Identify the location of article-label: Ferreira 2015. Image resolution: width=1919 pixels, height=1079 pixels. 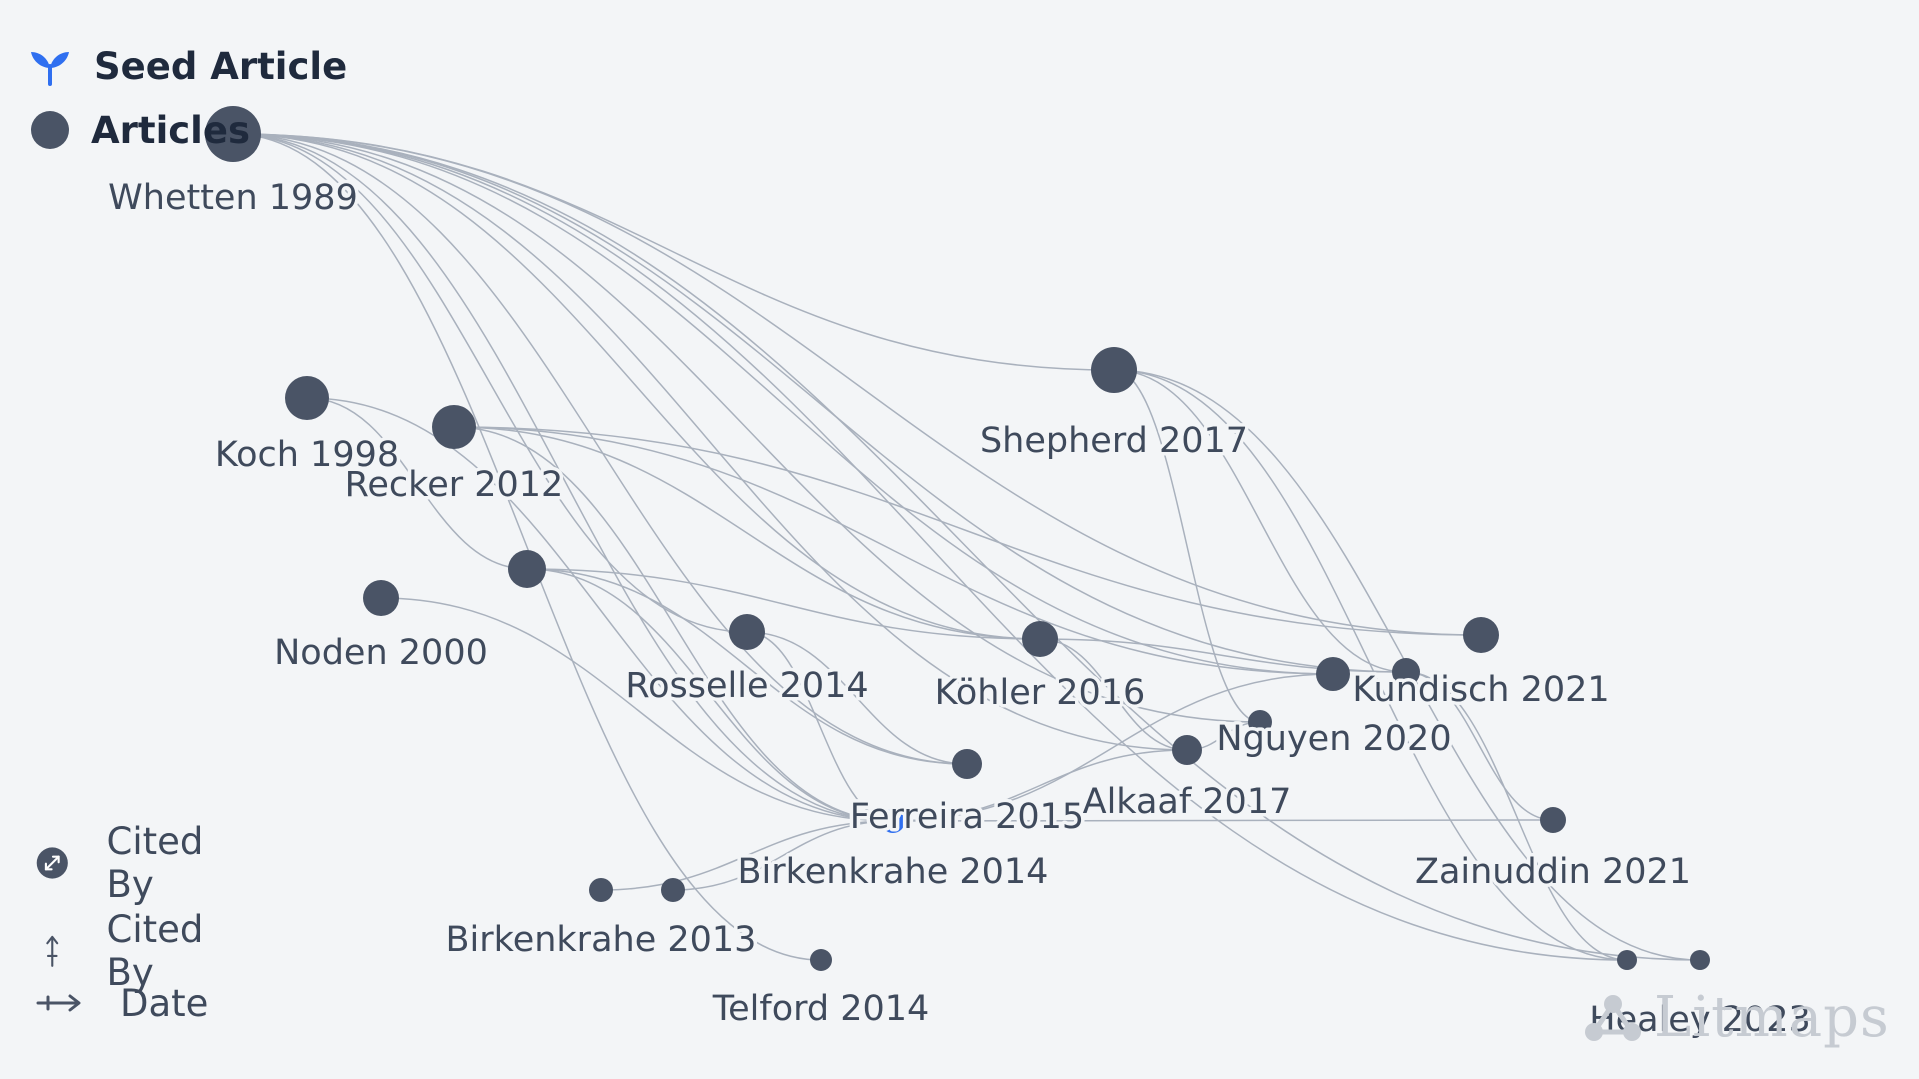
(967, 817).